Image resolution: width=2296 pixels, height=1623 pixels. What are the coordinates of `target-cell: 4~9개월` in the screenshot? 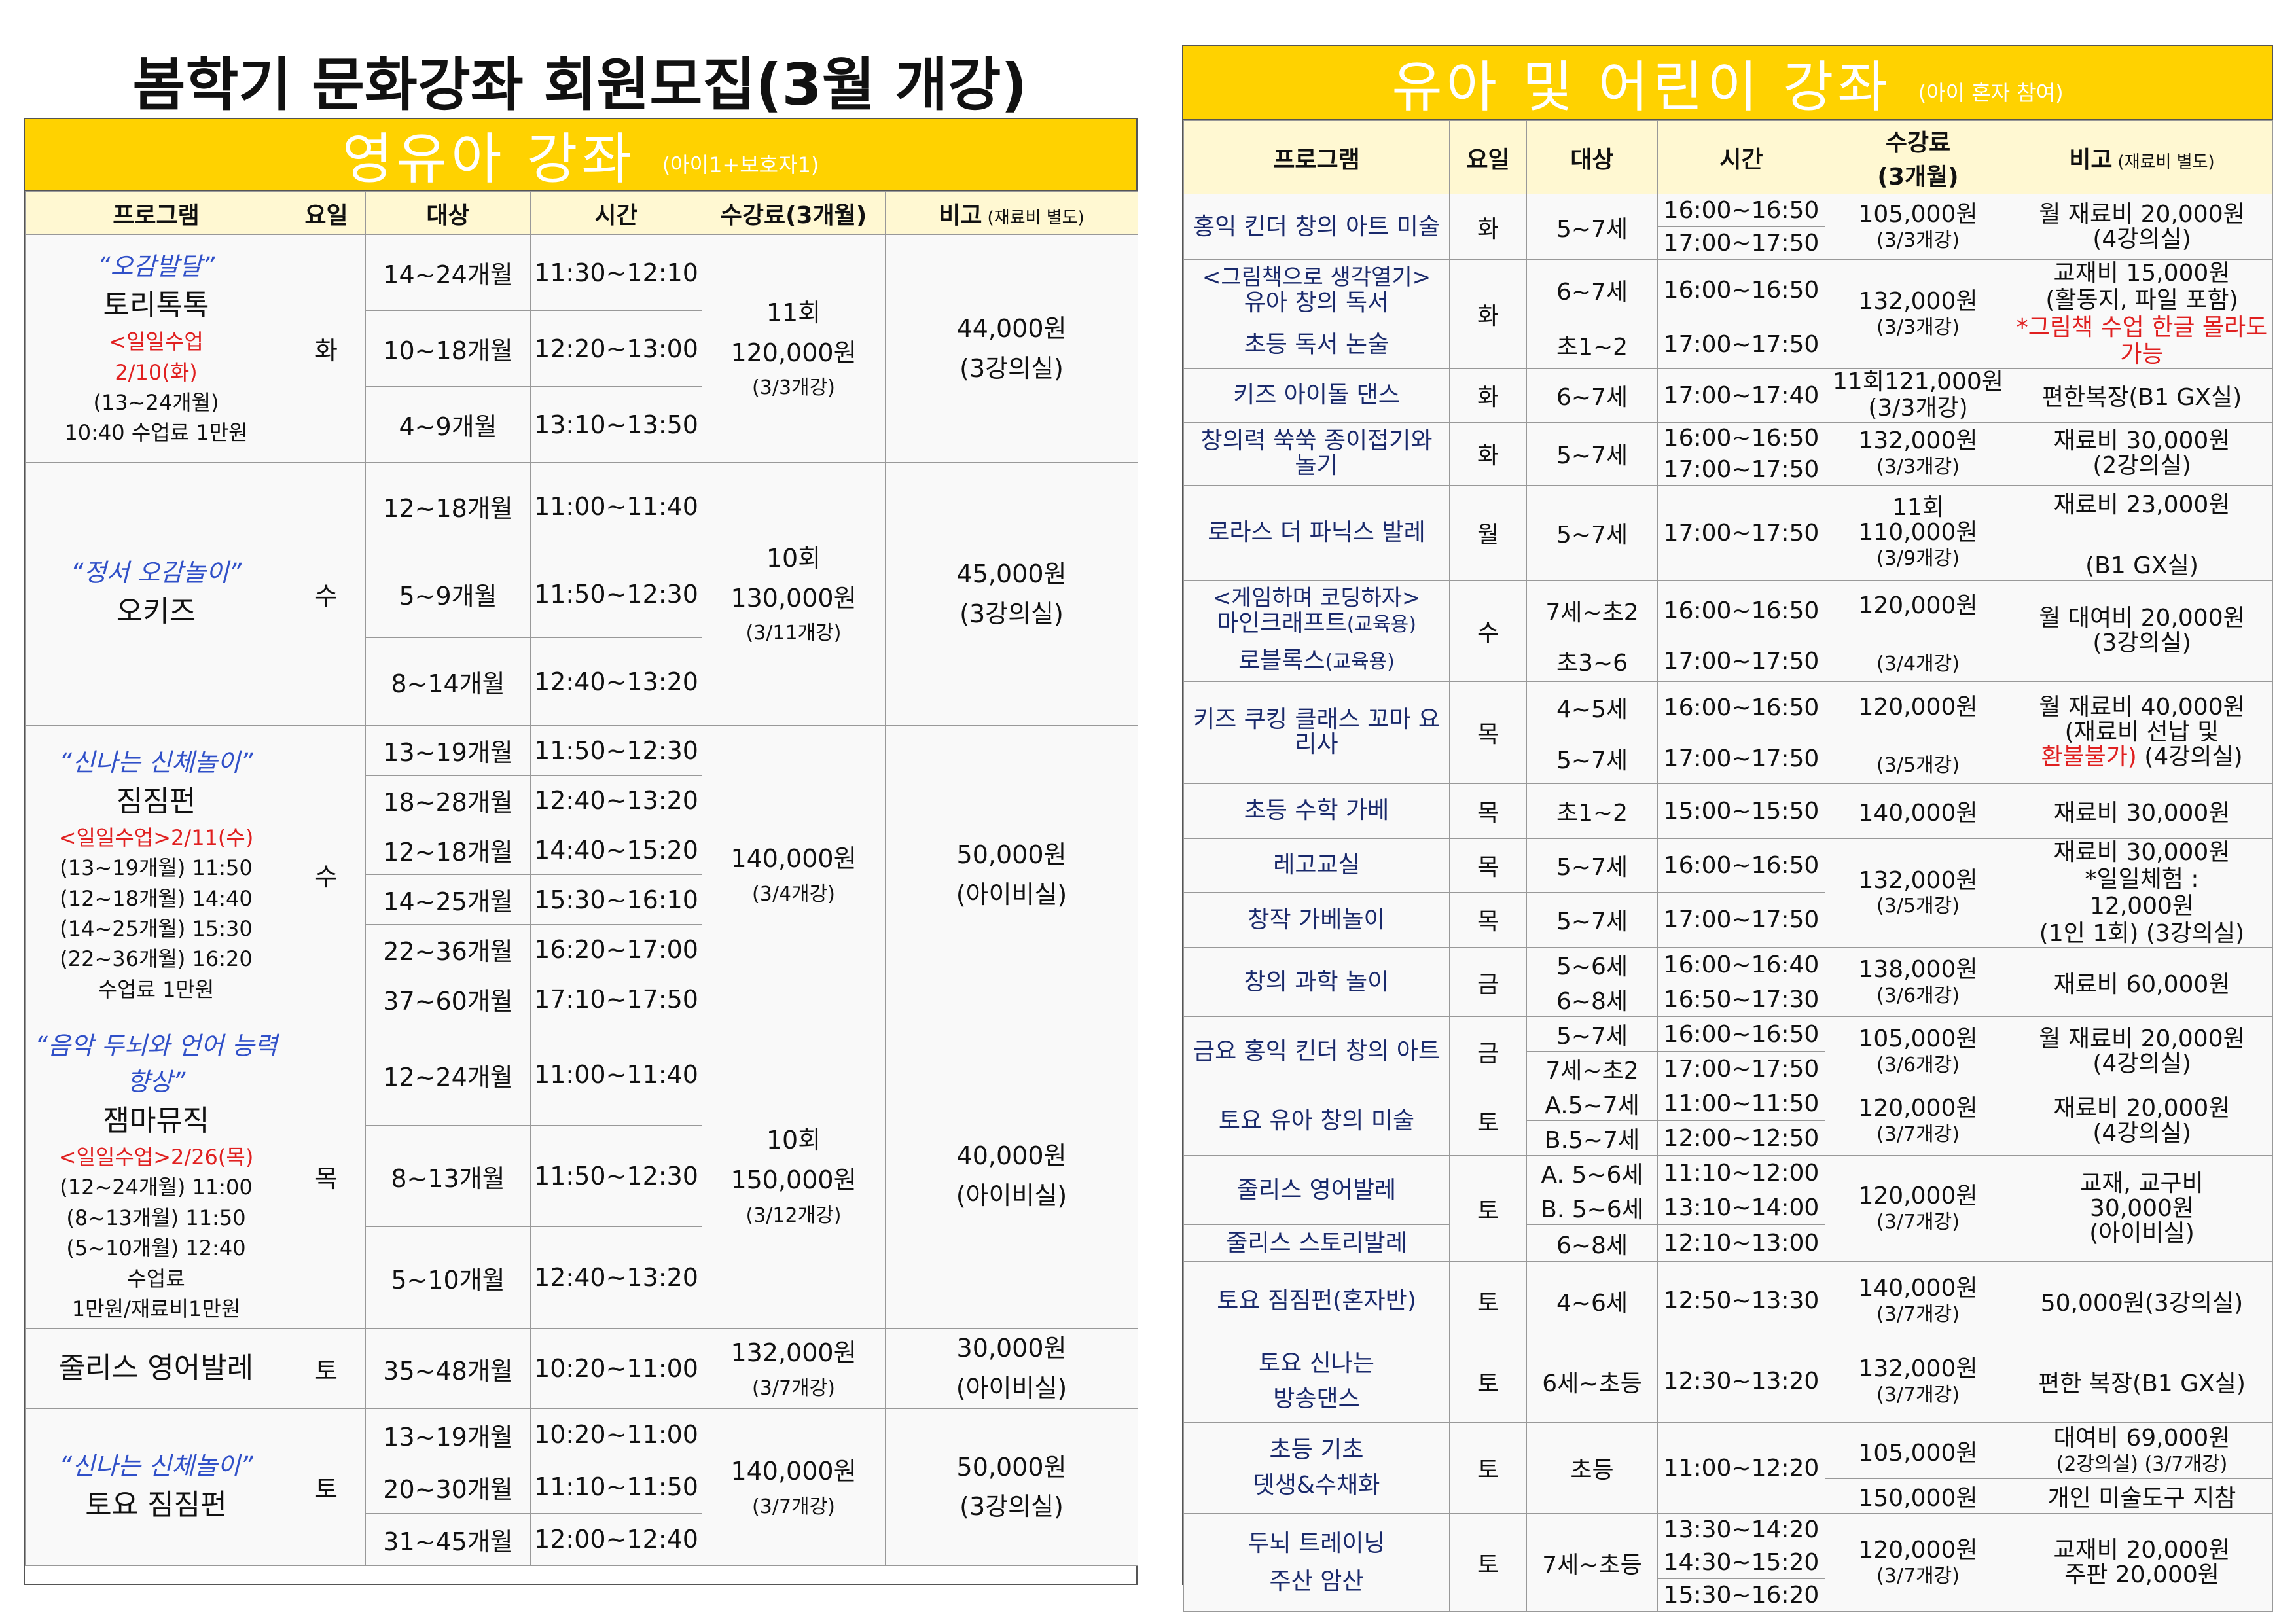 It's located at (448, 424).